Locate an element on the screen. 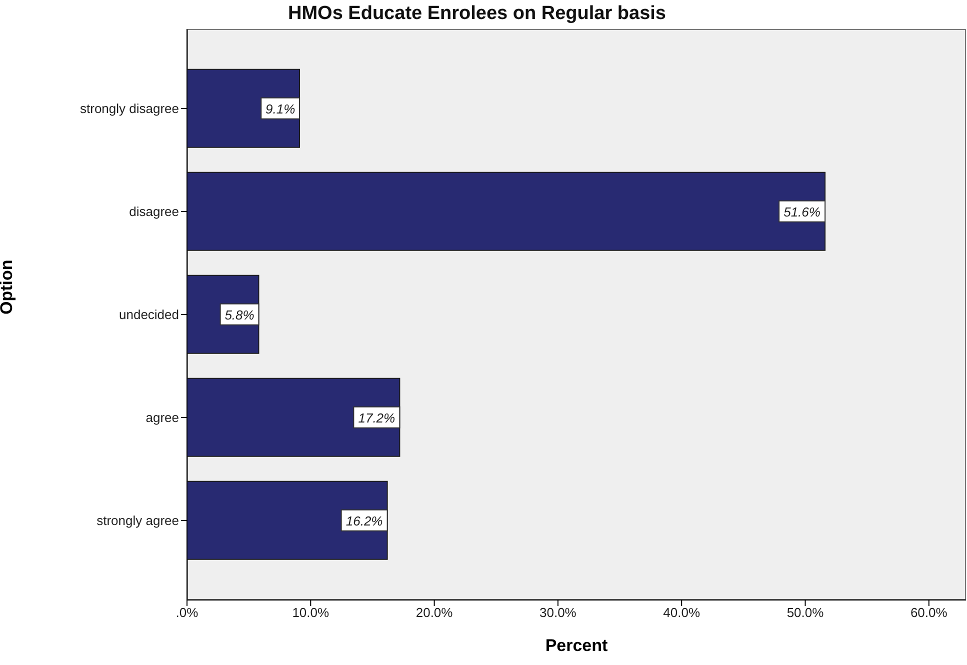 Image resolution: width=967 pixels, height=665 pixels. data-label: 51.6% is located at coordinates (802, 212).